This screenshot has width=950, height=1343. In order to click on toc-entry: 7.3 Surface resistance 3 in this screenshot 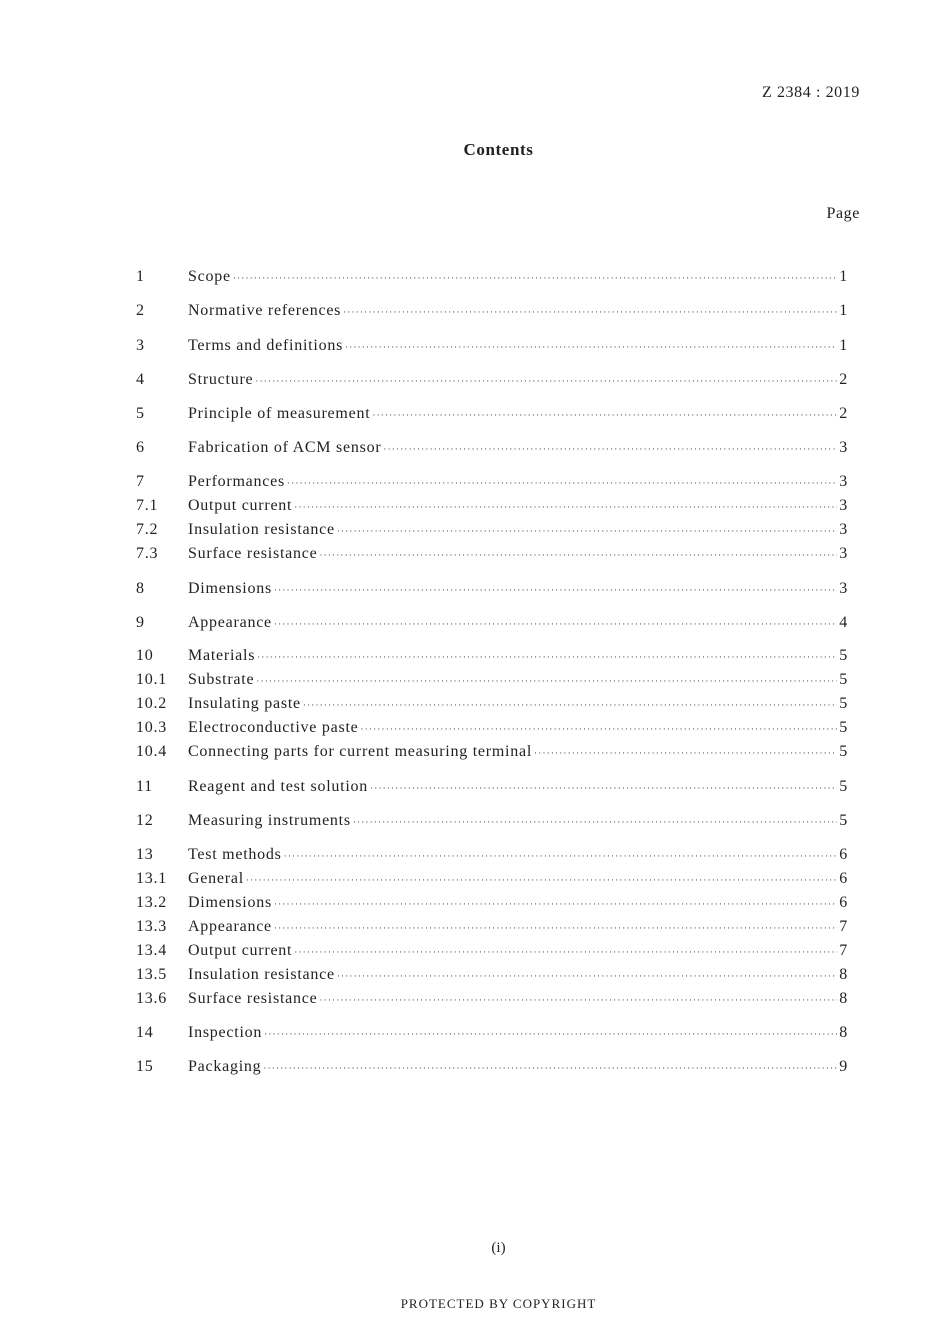, I will do `click(492, 556)`.